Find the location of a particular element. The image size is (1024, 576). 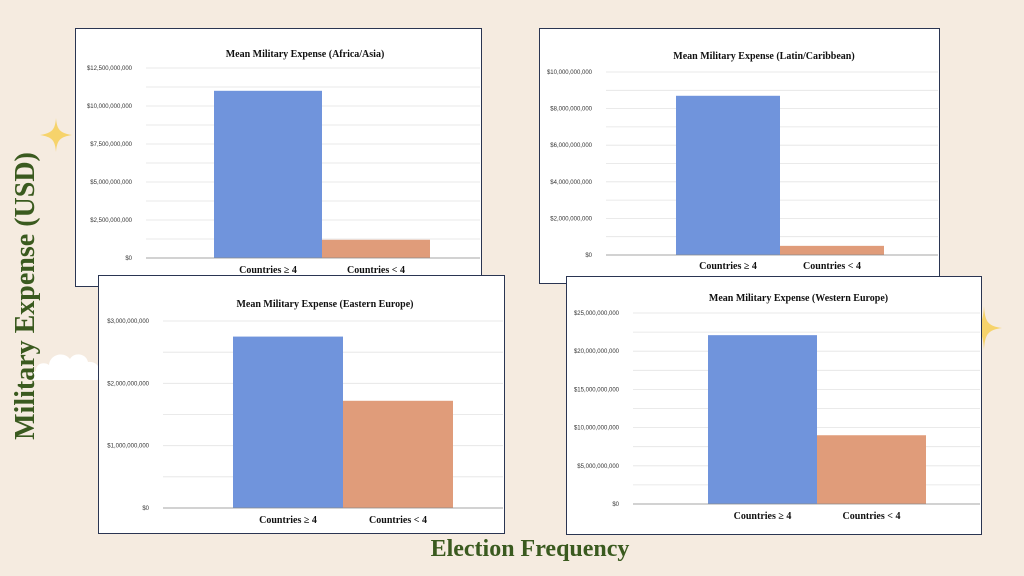

y-tick-label: $1,000,000,000 is located at coordinates (128, 447).